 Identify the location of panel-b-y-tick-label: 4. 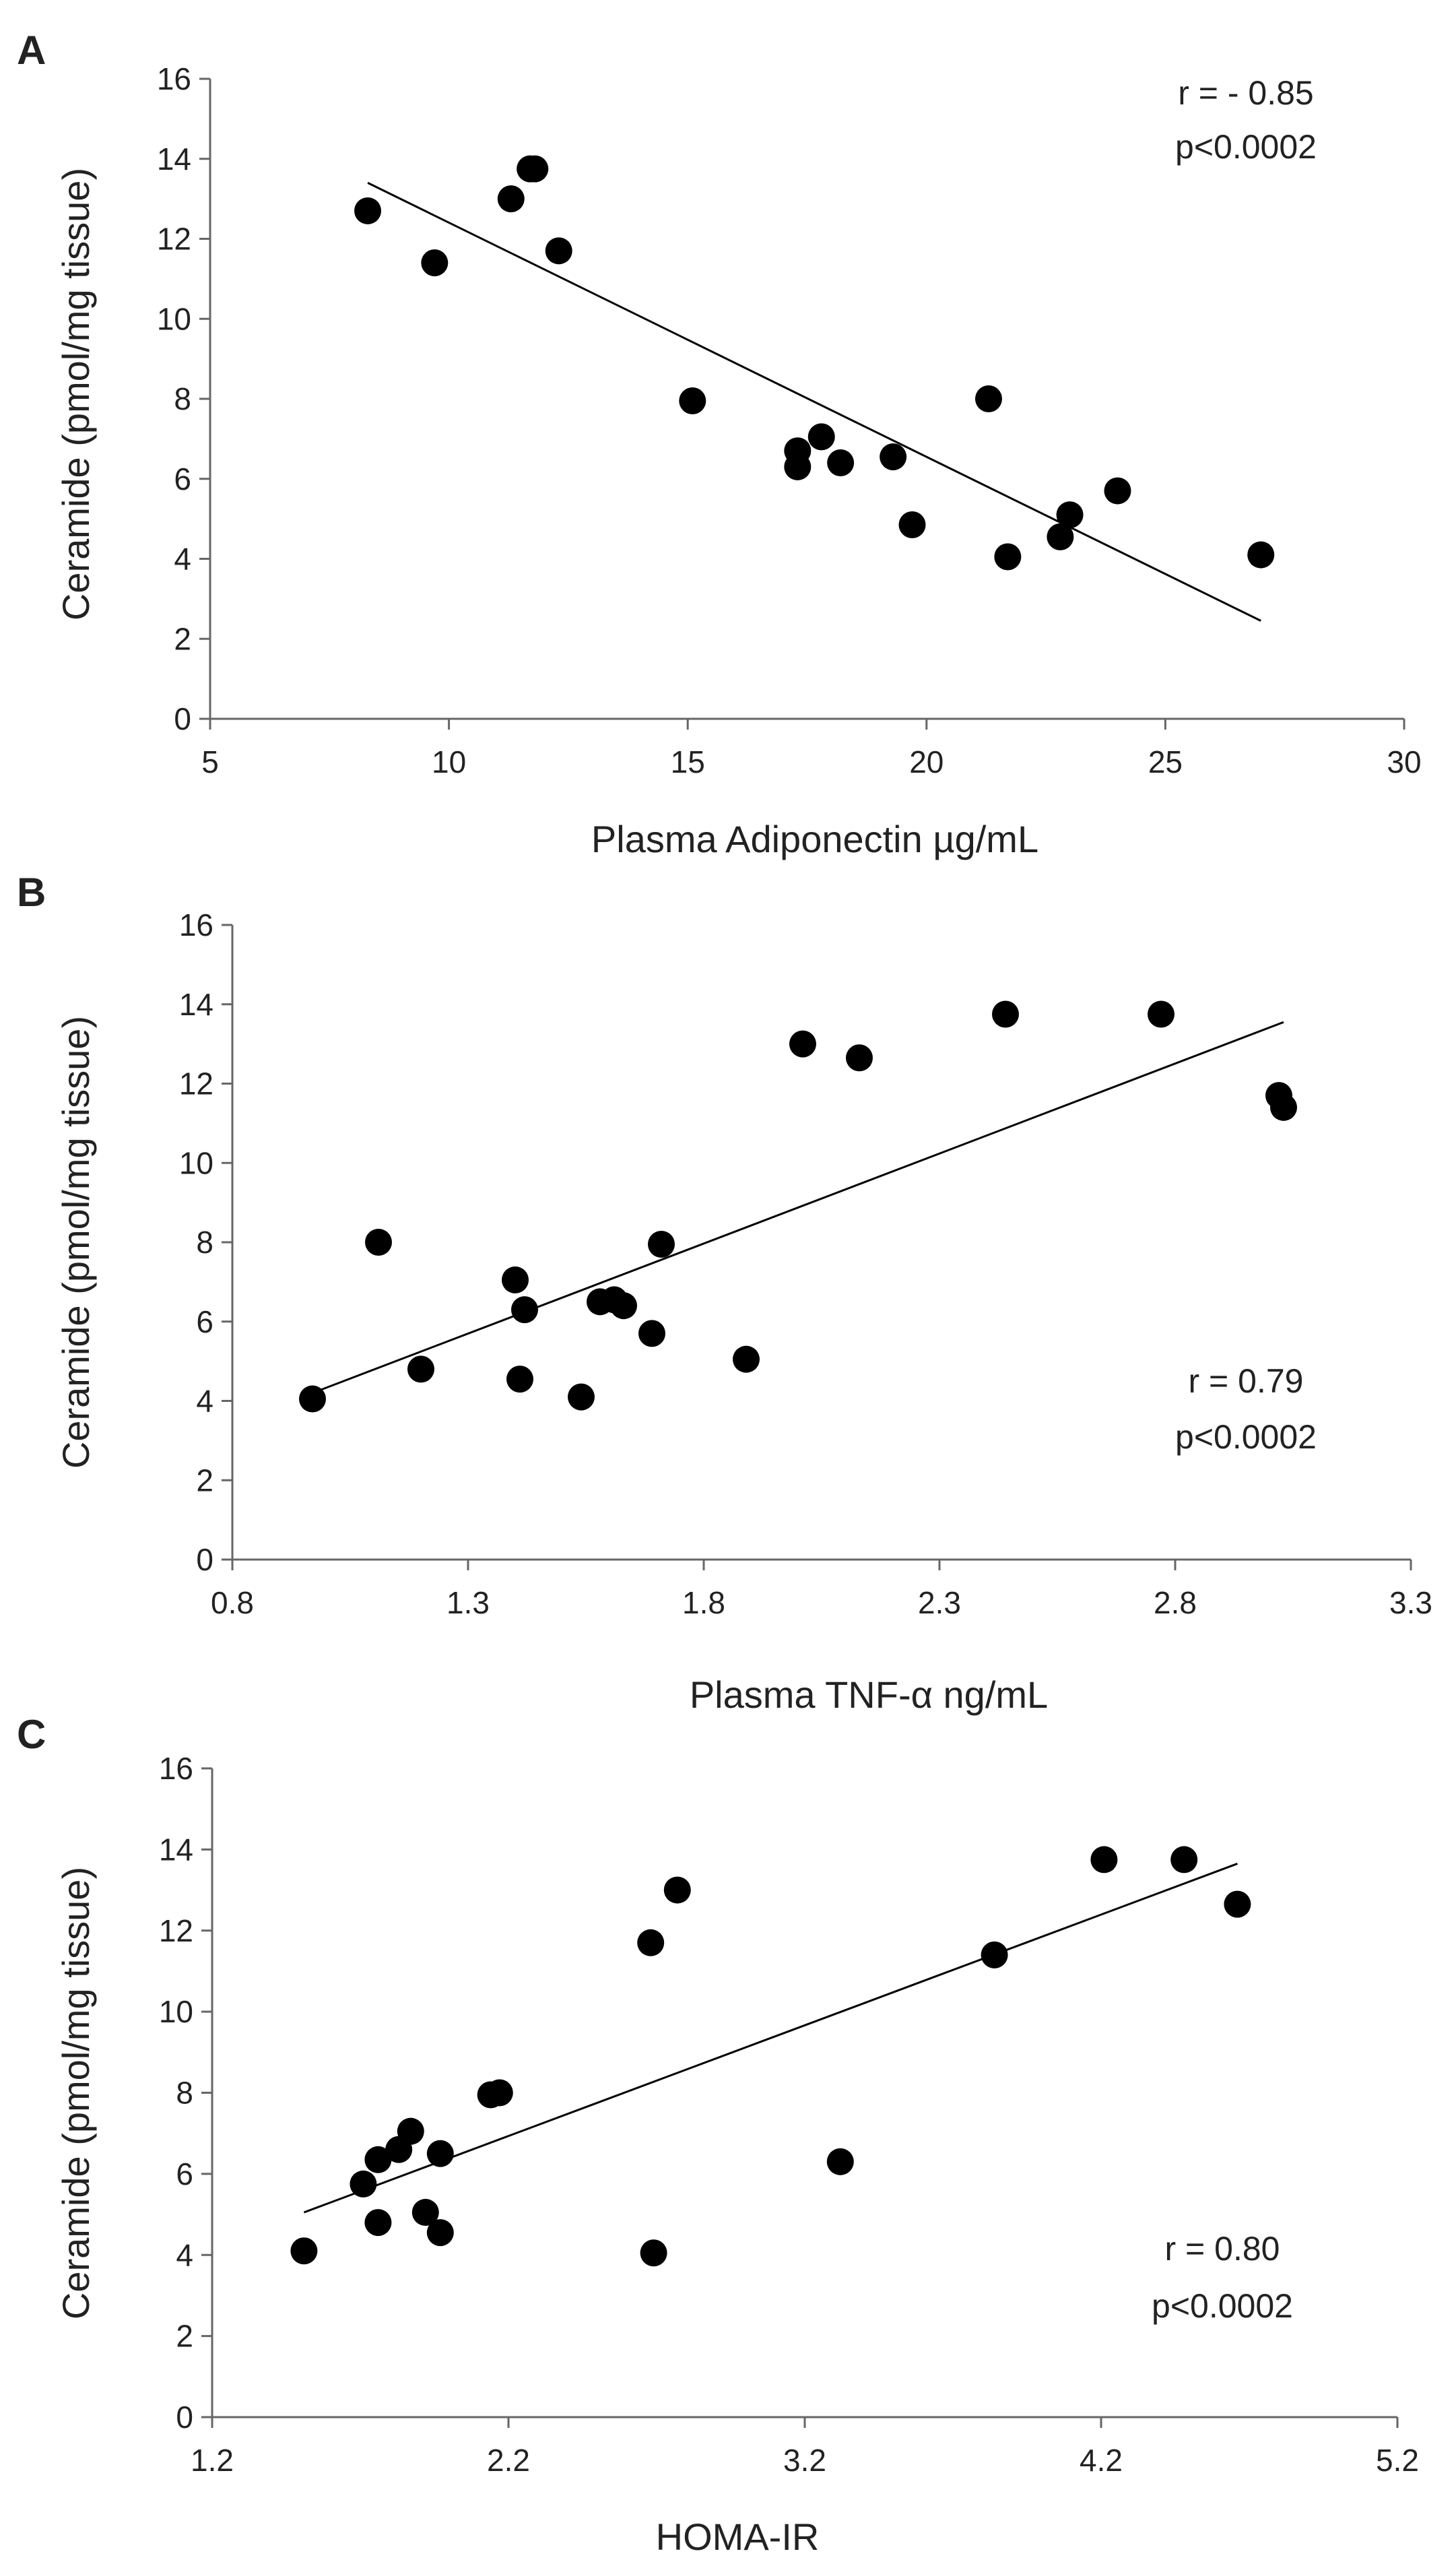
(204, 1401).